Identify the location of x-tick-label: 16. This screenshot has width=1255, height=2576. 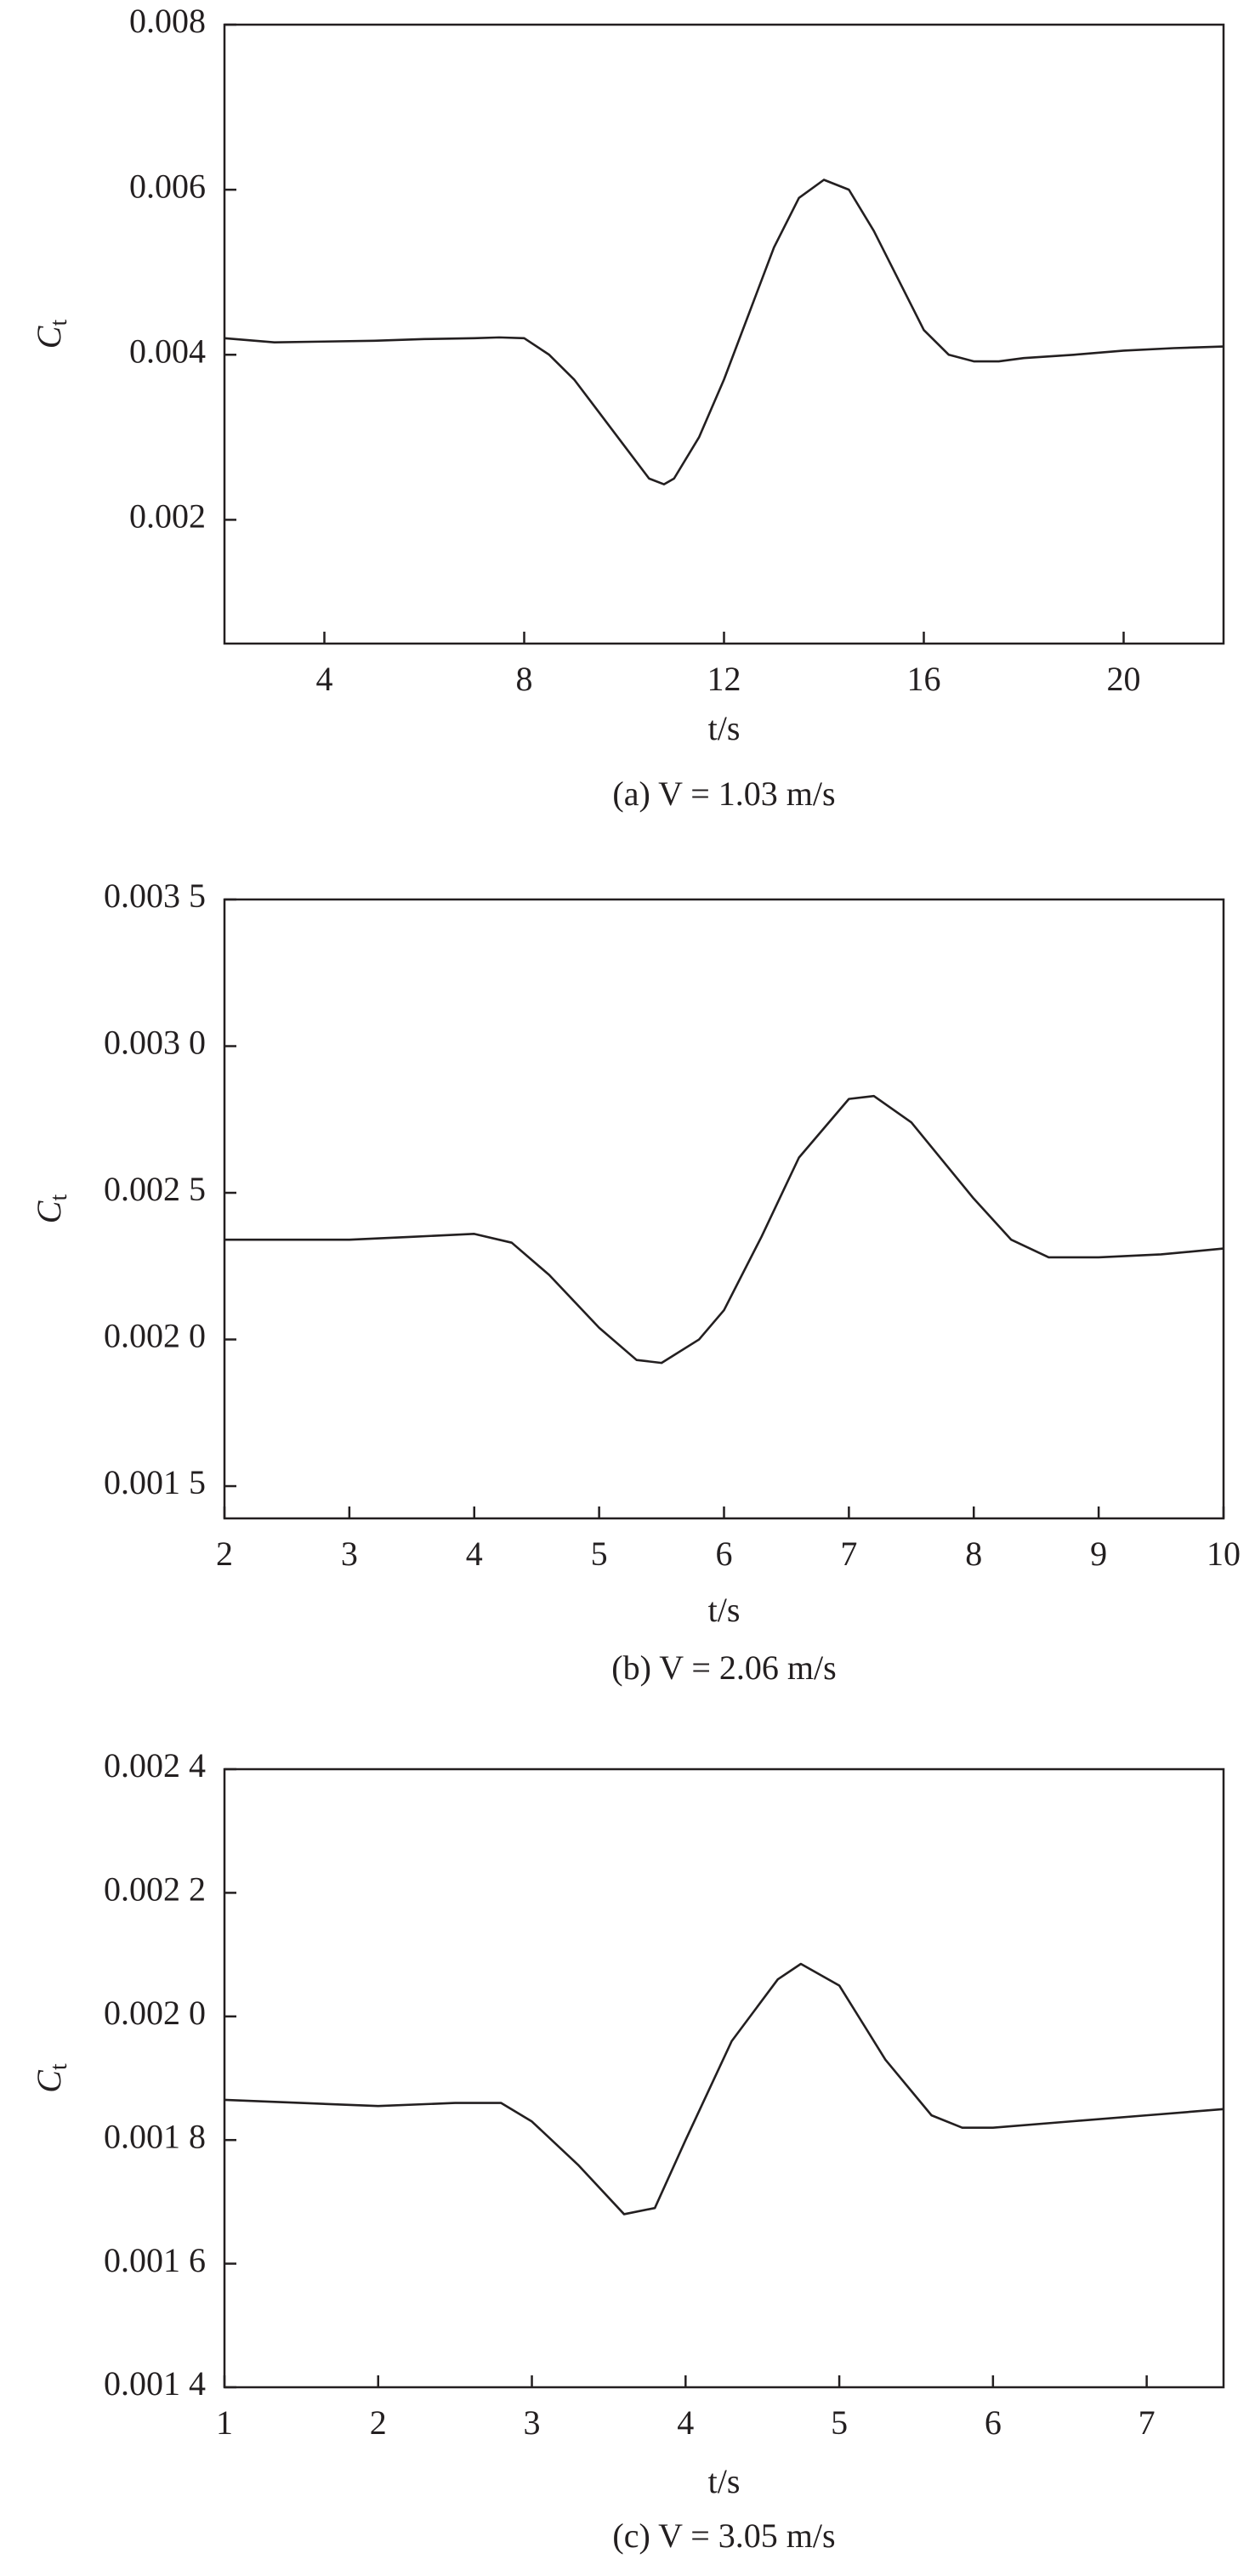
(924, 679).